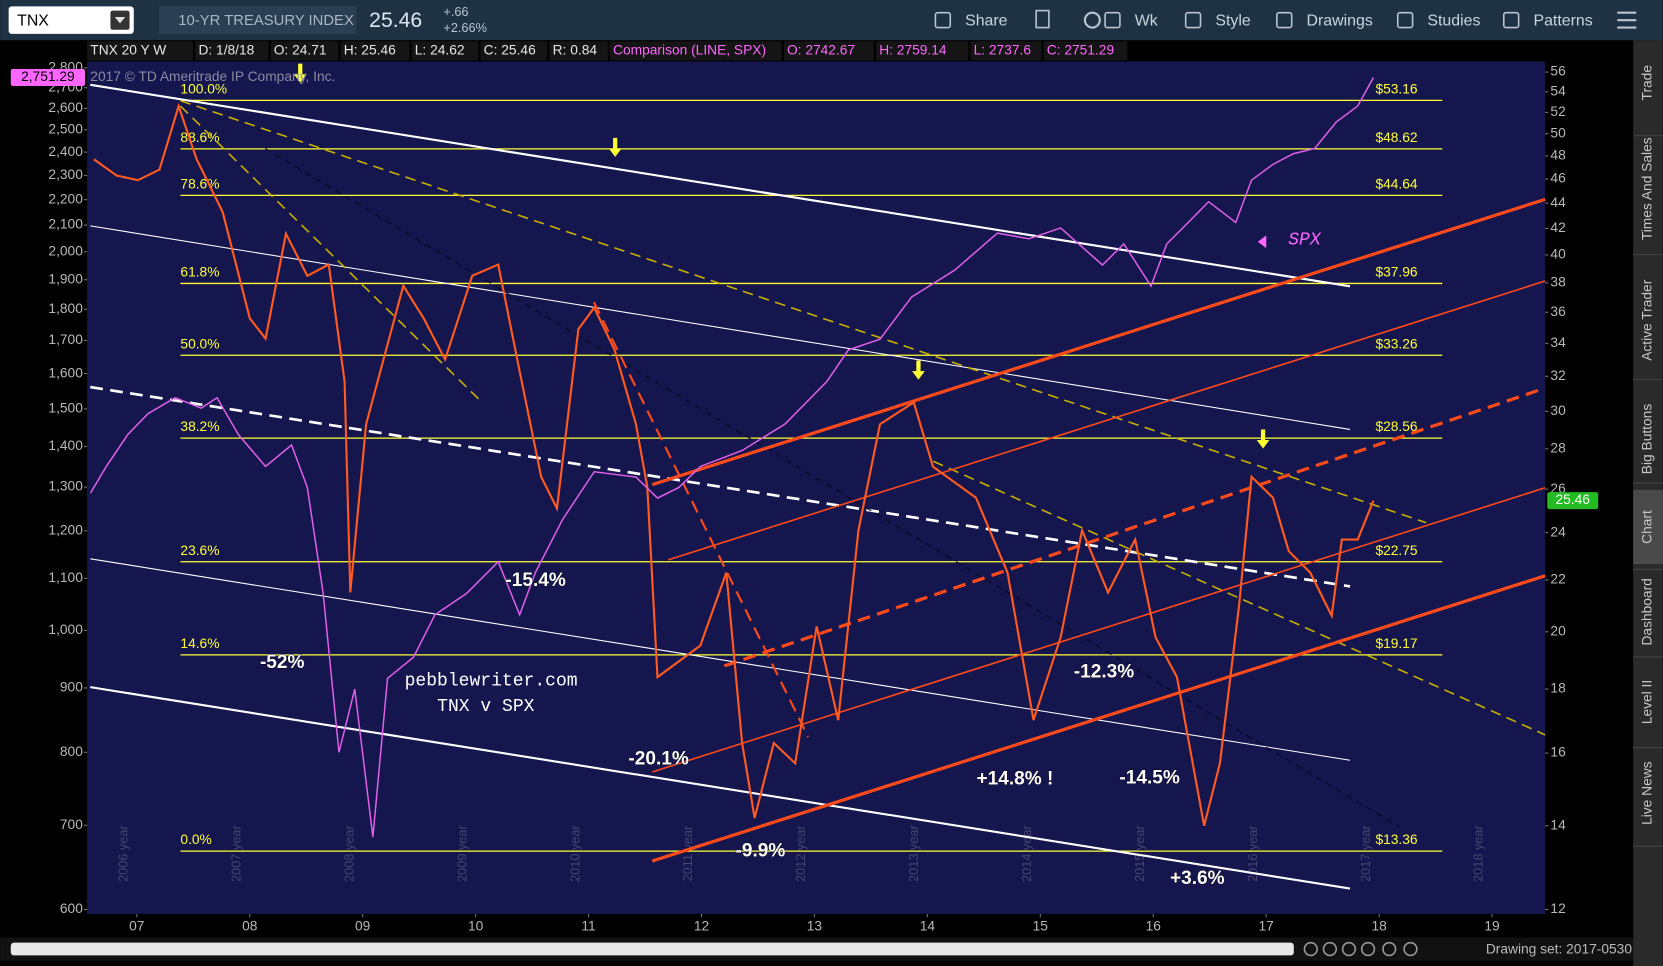 Image resolution: width=1663 pixels, height=966 pixels. Describe the element at coordinates (65, 151) in the screenshot. I see `y-tick-label: 2,400` at that location.